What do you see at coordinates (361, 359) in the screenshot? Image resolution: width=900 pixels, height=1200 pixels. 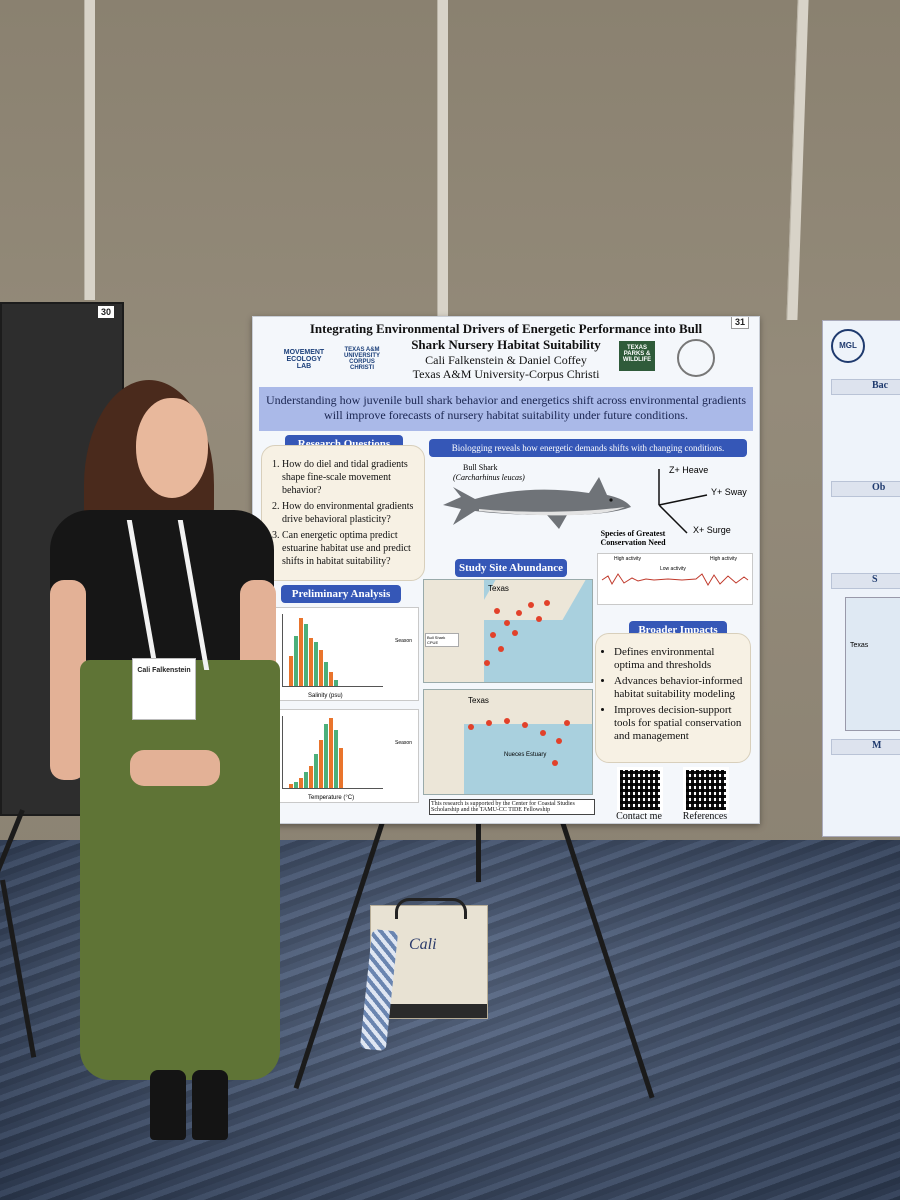 I see `tamucc-logo: TEXAS A&M UNIVERSITY CORPUS CHRISTI` at bounding box center [361, 359].